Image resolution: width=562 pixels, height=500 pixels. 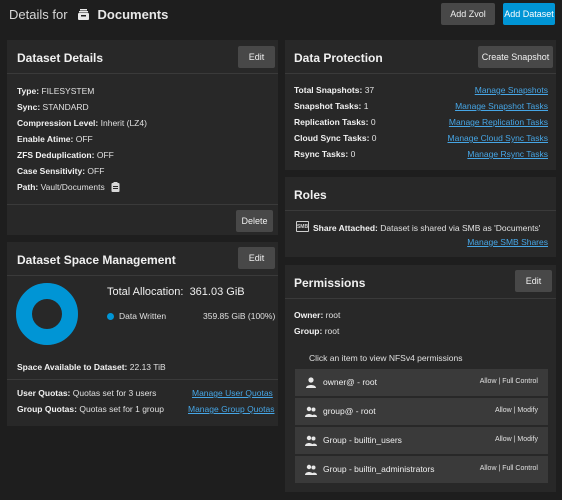 What do you see at coordinates (421, 382) in the screenshot?
I see `permission-item: owner@ - root Allow | Full Control` at bounding box center [421, 382].